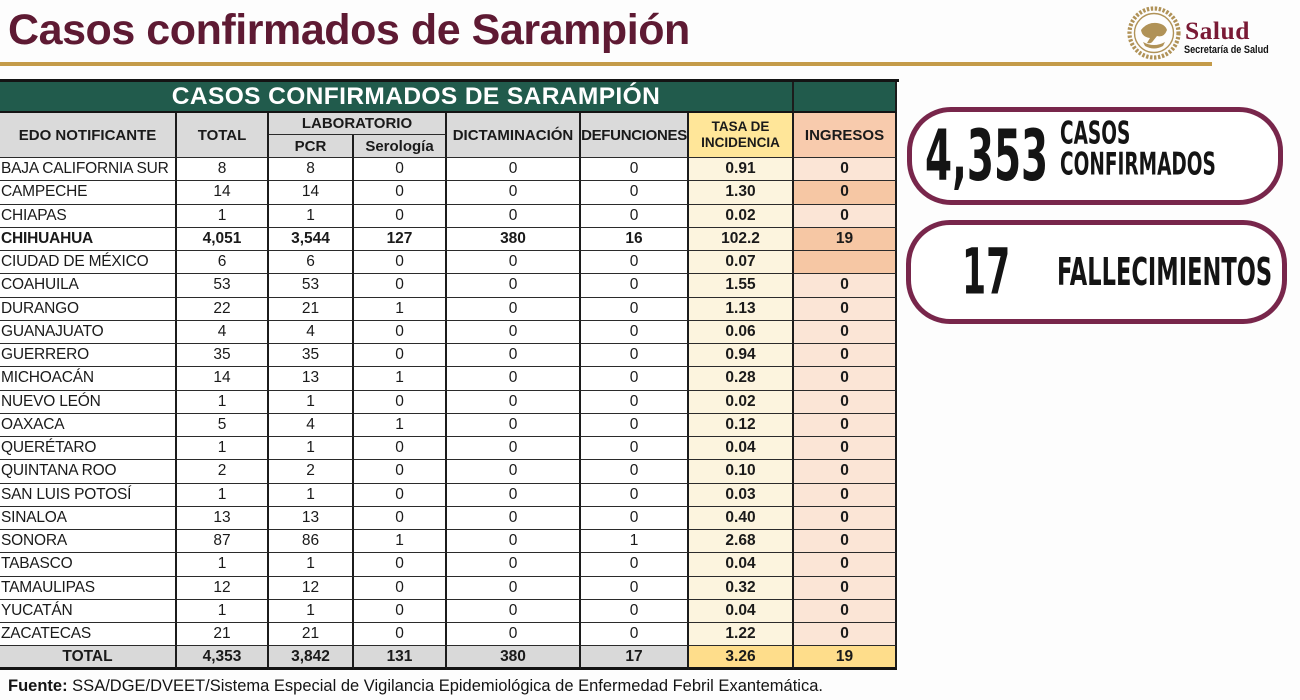 The width and height of the screenshot is (1300, 700). What do you see at coordinates (514, 193) in the screenshot?
I see `row-1-dictaminacion: 0` at bounding box center [514, 193].